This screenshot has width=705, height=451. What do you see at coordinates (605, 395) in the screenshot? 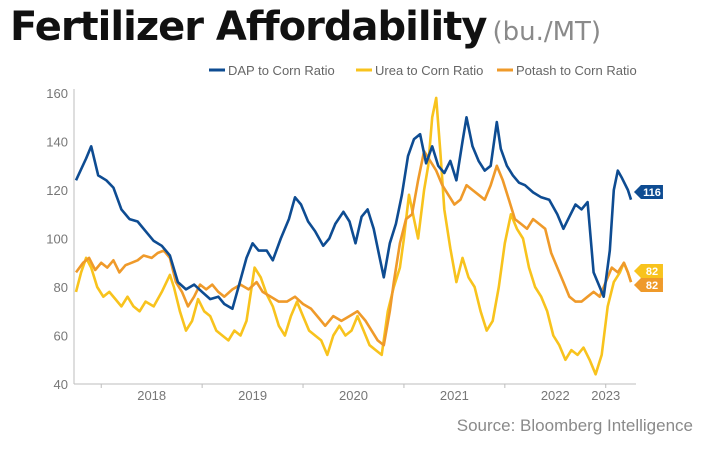
I see `x-tick-label: 2023` at bounding box center [605, 395].